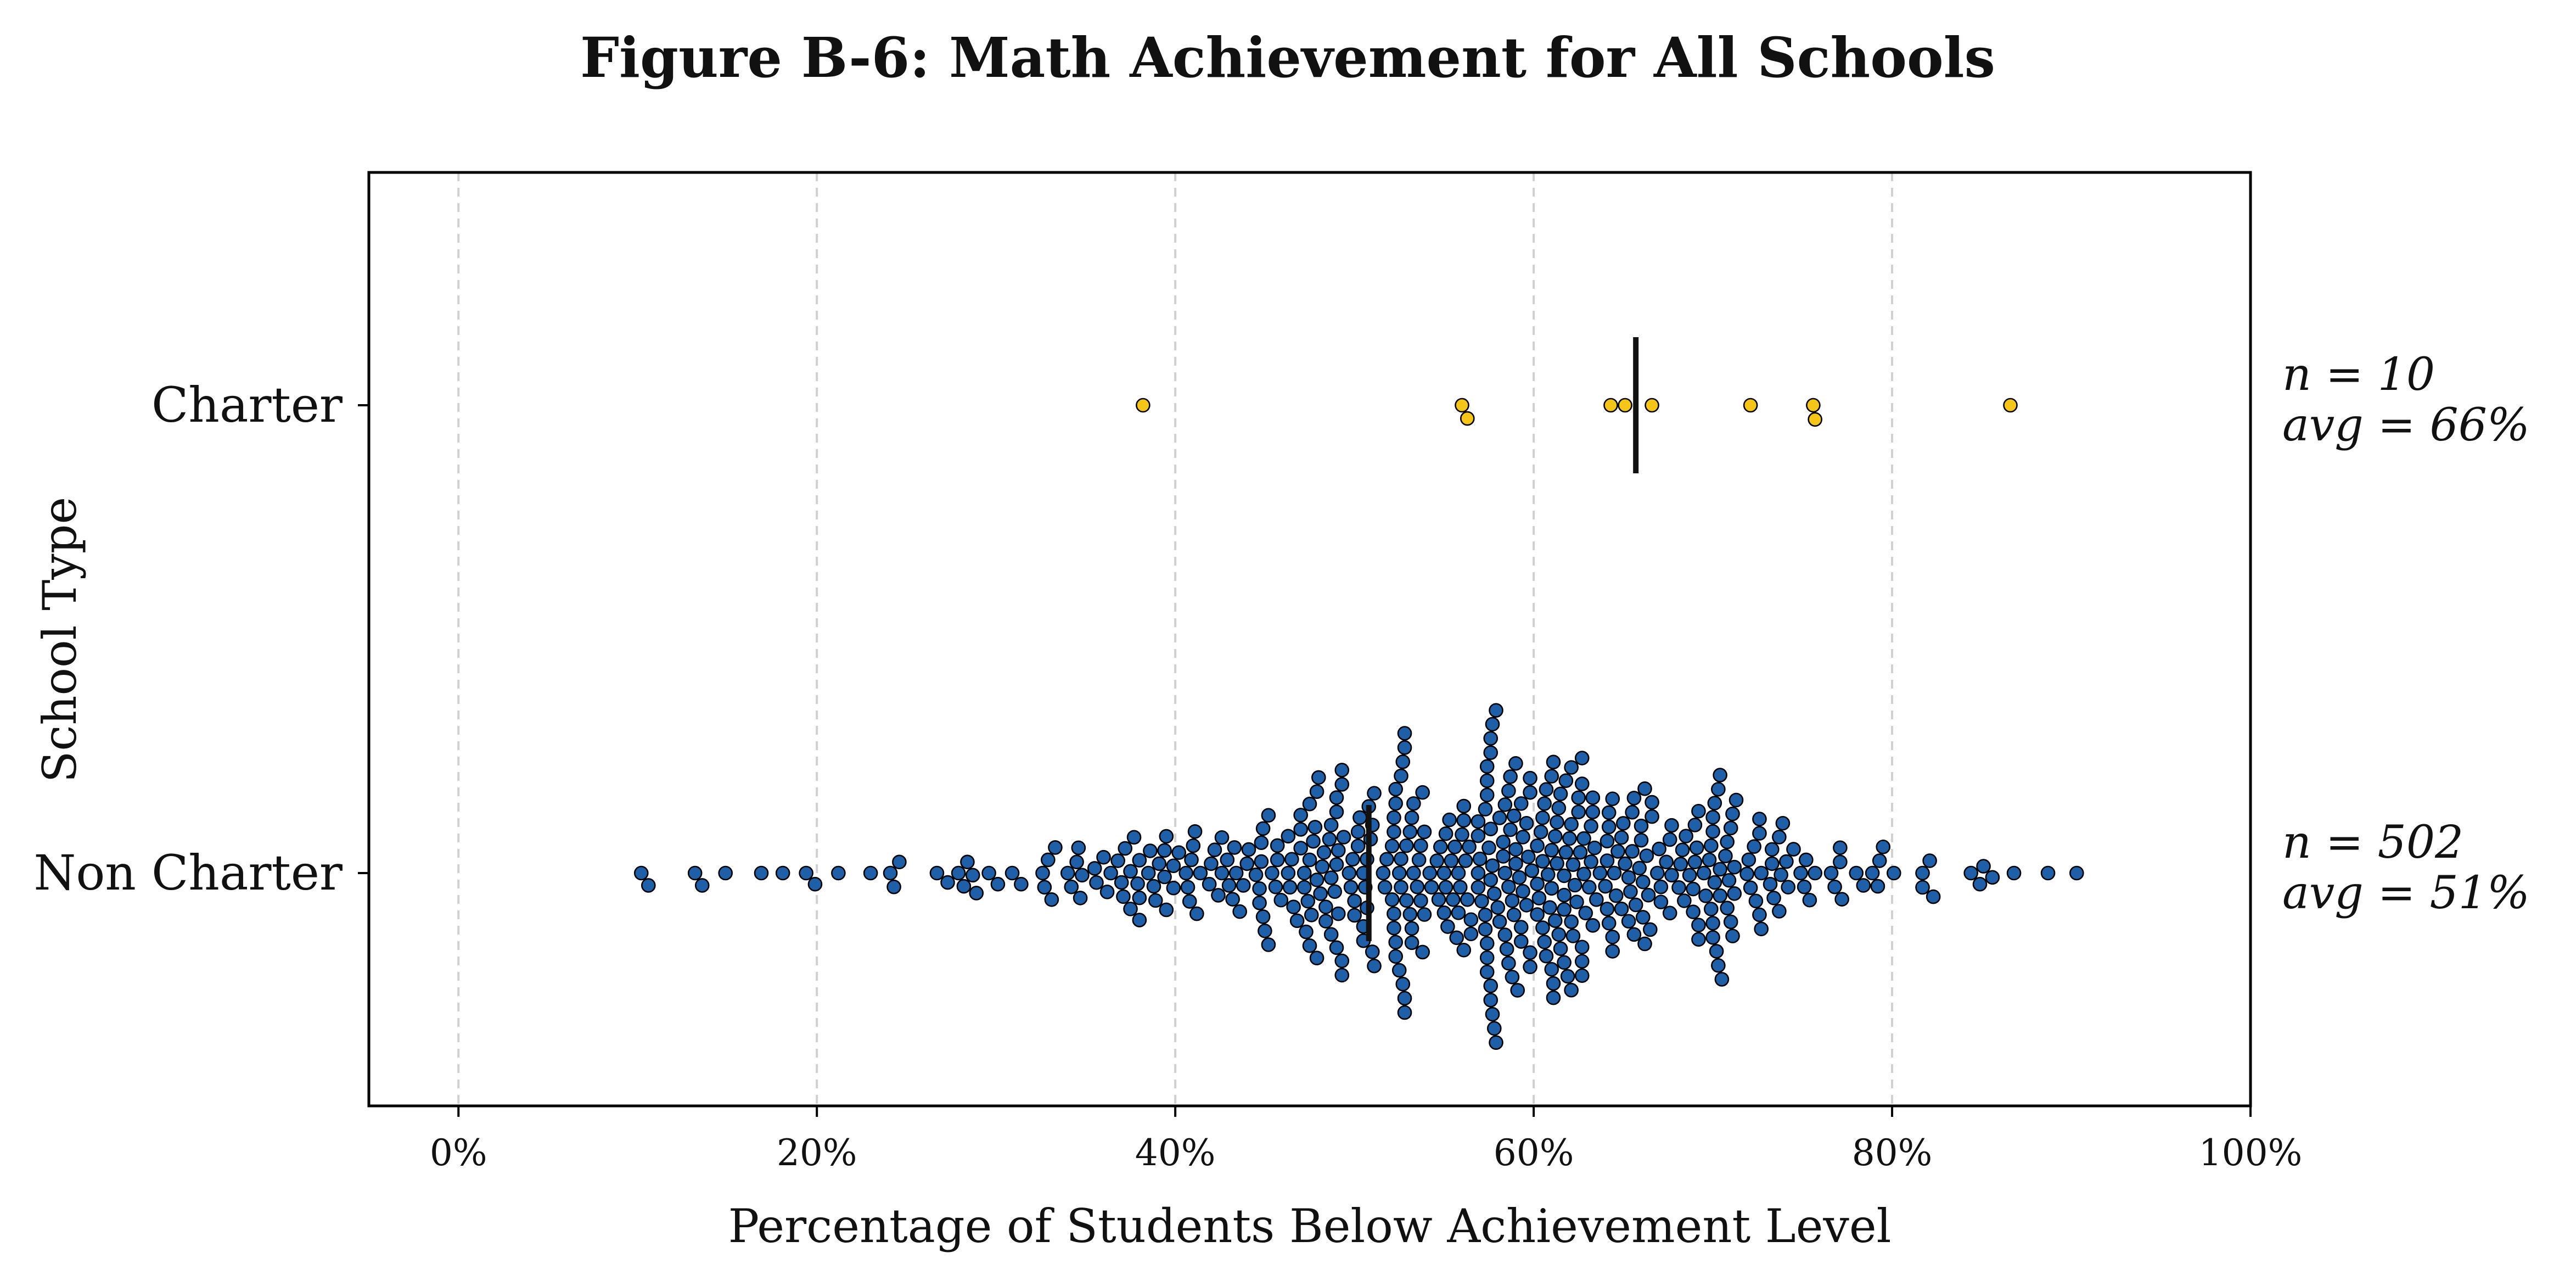 This screenshot has height=1286, width=2576. I want to click on avg-annotation: avg = 51%, so click(2406, 893).